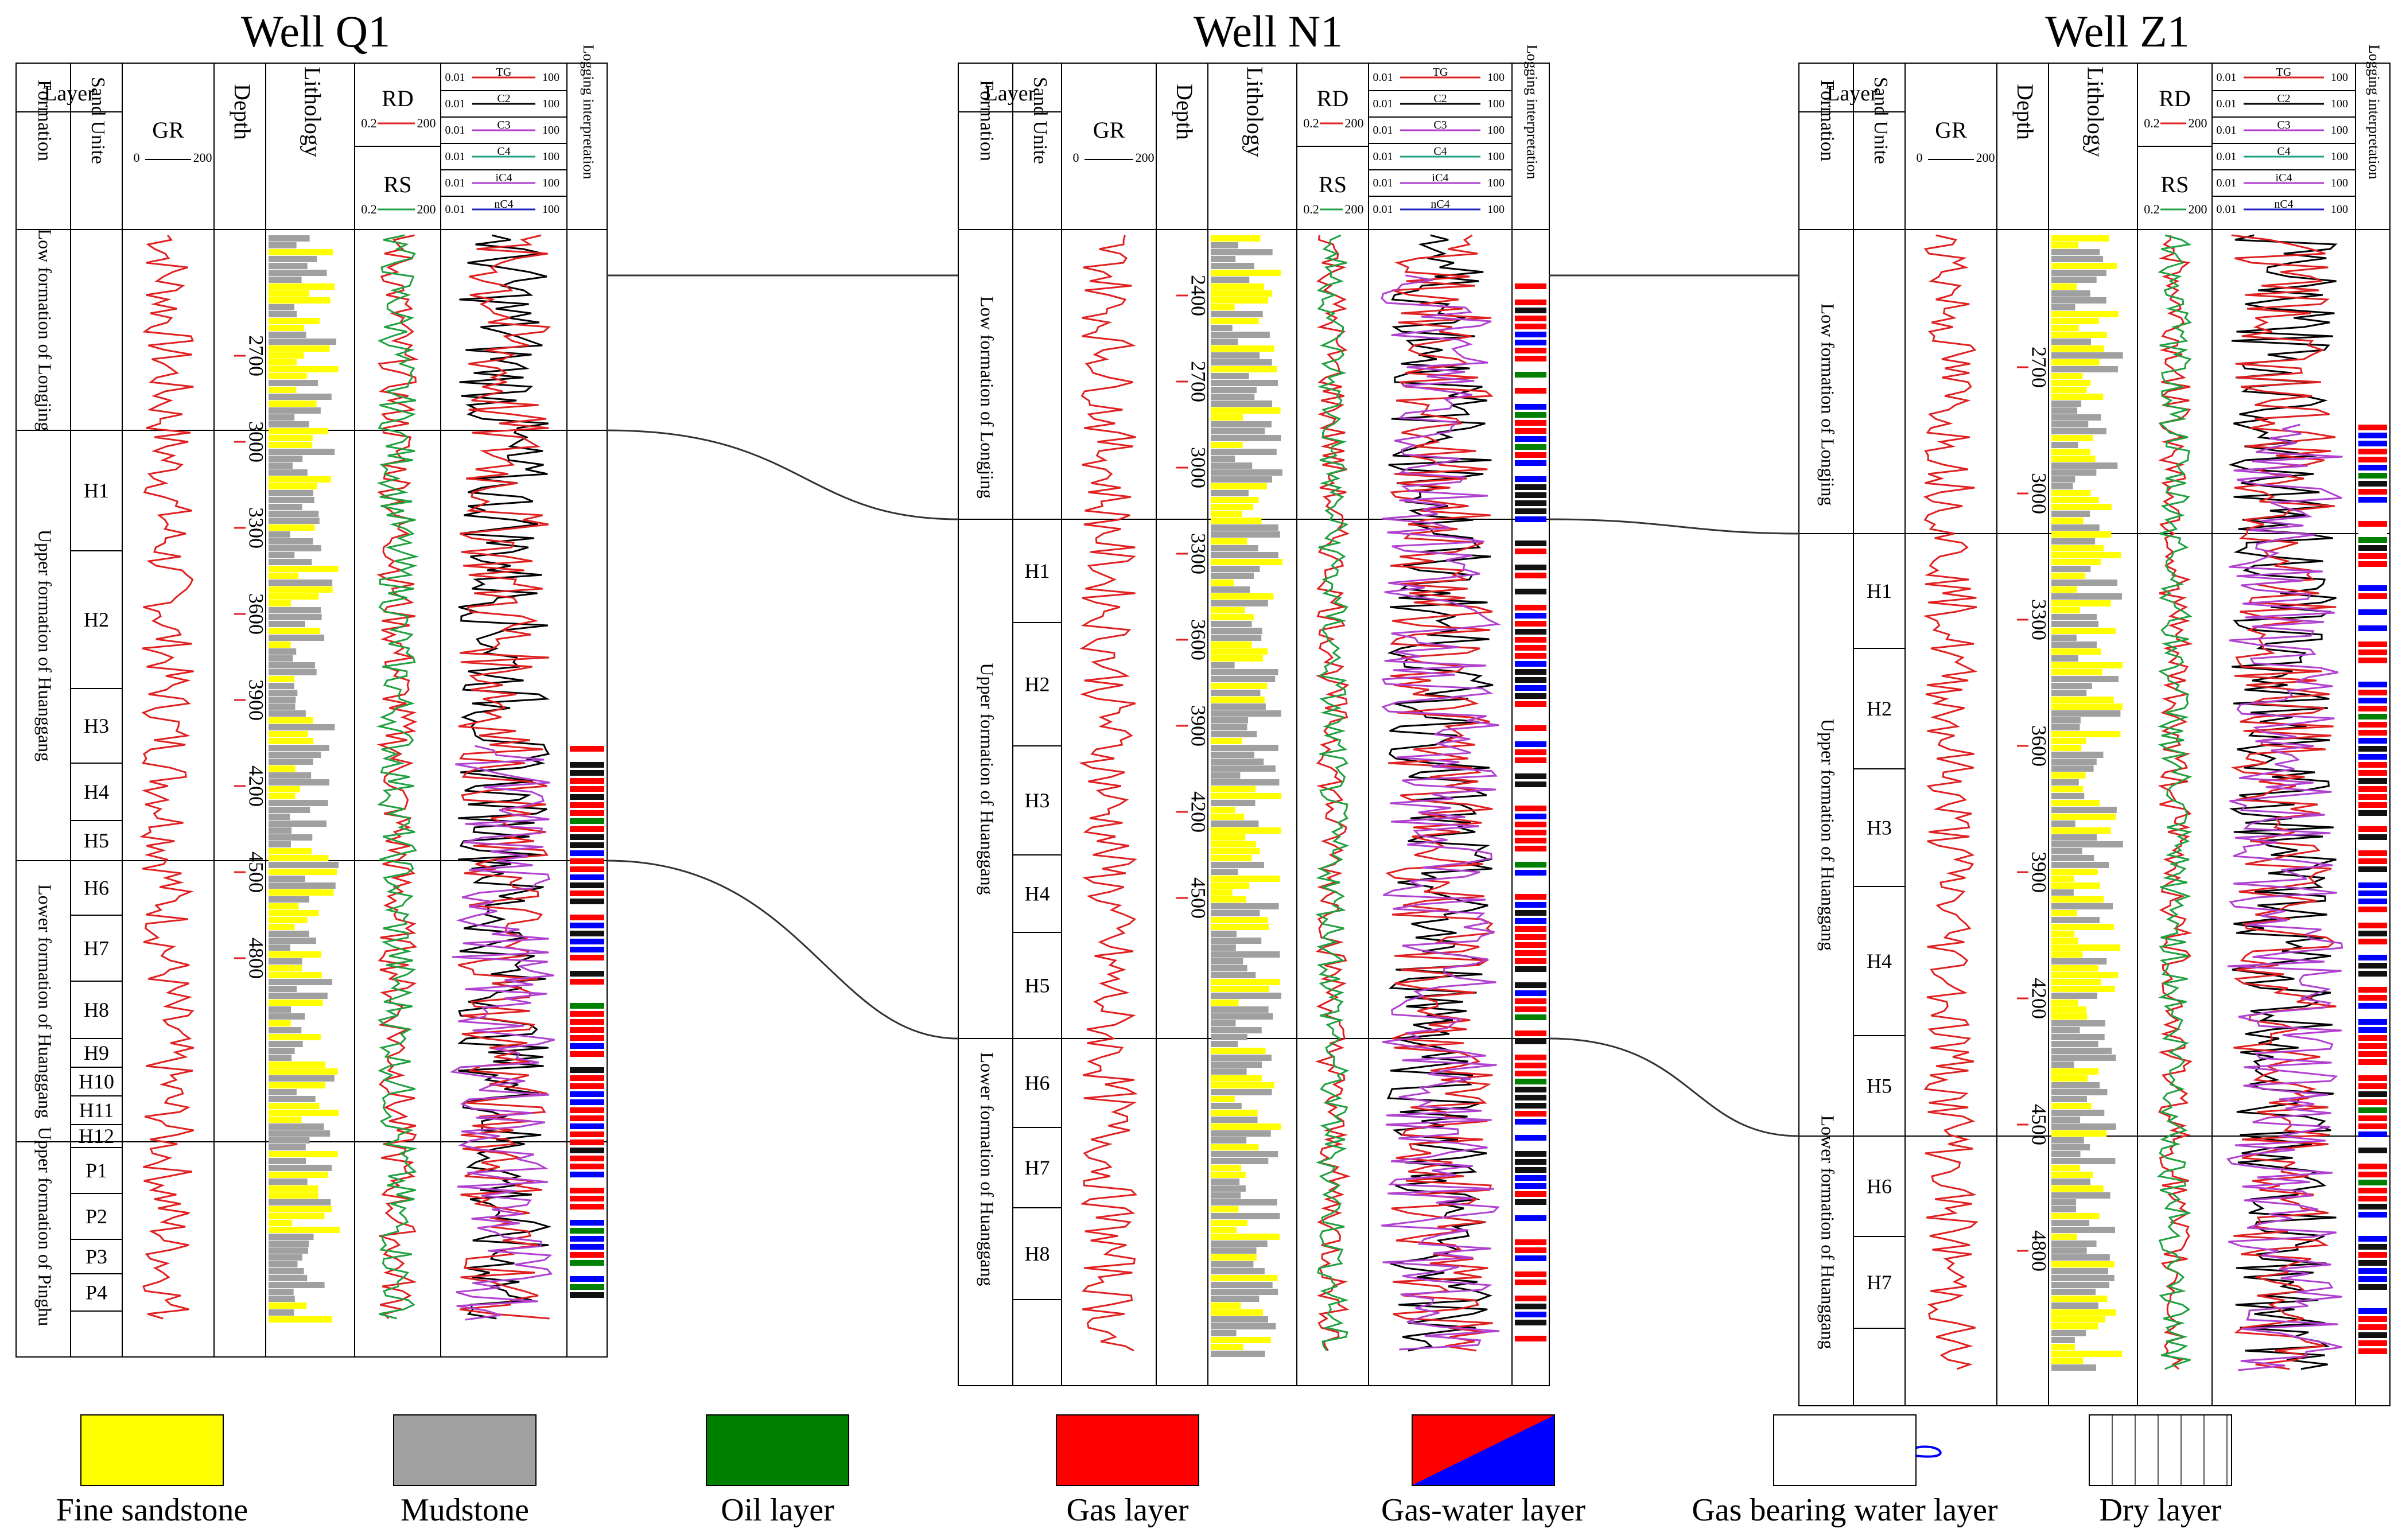  Describe the element at coordinates (1198, 725) in the screenshot. I see `well-2-depth-label-3900: 3900` at that location.